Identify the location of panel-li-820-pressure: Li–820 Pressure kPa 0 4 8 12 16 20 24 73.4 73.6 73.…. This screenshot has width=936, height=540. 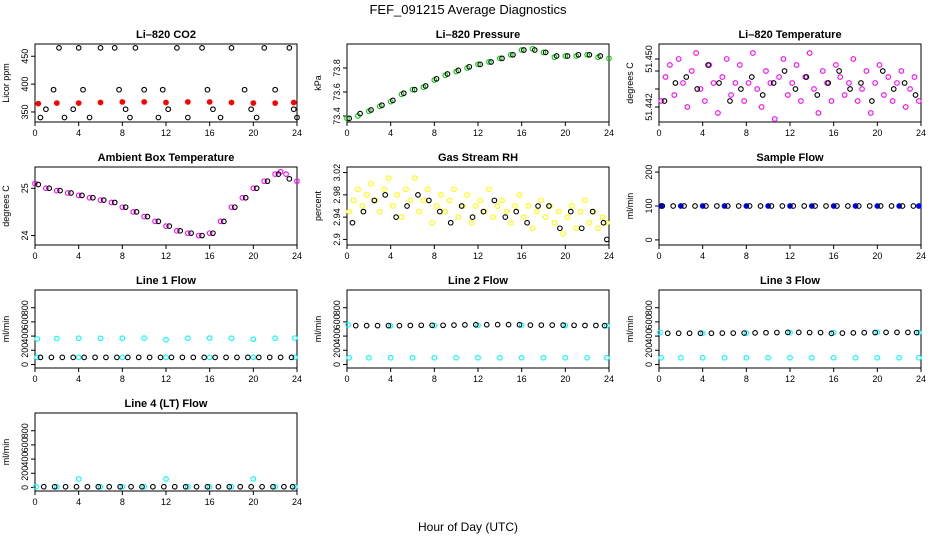
(463, 83).